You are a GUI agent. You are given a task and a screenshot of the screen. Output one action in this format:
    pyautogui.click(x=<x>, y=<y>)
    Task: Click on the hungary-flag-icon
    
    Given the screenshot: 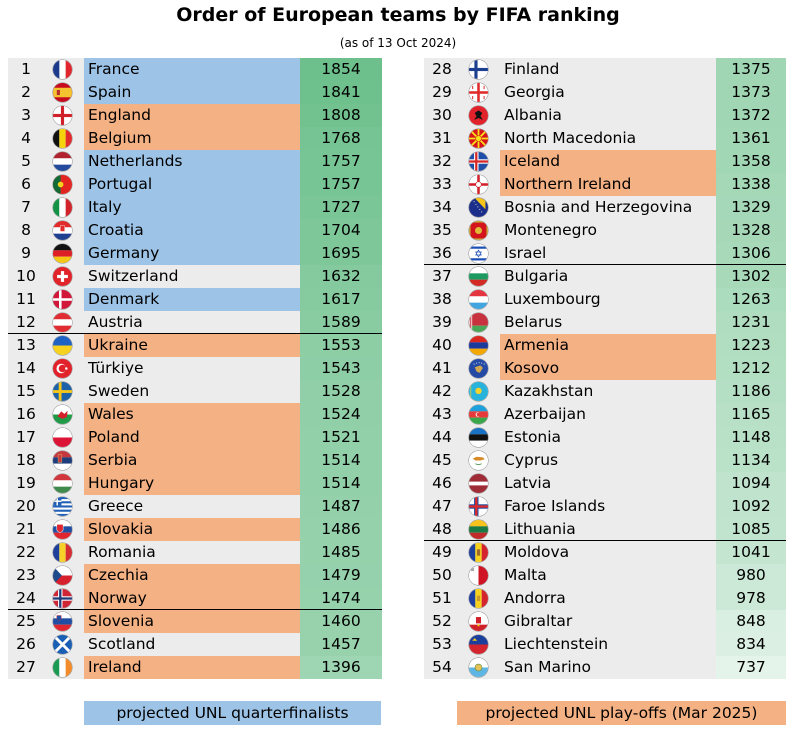 What is the action you would take?
    pyautogui.click(x=62, y=483)
    